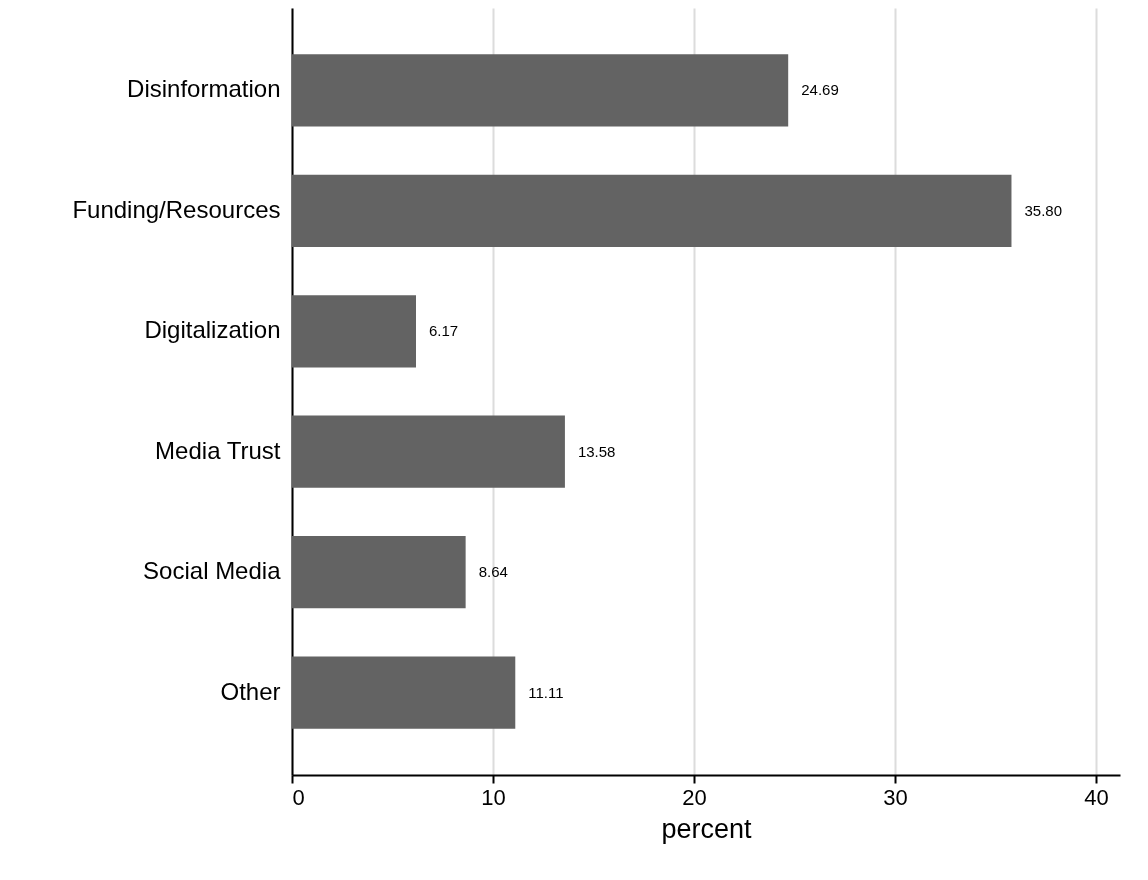 This screenshot has height=880, width=1148. What do you see at coordinates (707, 828) in the screenshot?
I see `x-axis-title: percent` at bounding box center [707, 828].